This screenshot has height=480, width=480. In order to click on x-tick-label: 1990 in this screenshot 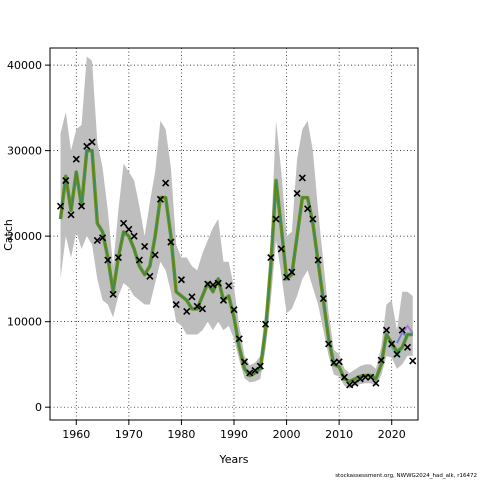, I will do `click(234, 434)`.